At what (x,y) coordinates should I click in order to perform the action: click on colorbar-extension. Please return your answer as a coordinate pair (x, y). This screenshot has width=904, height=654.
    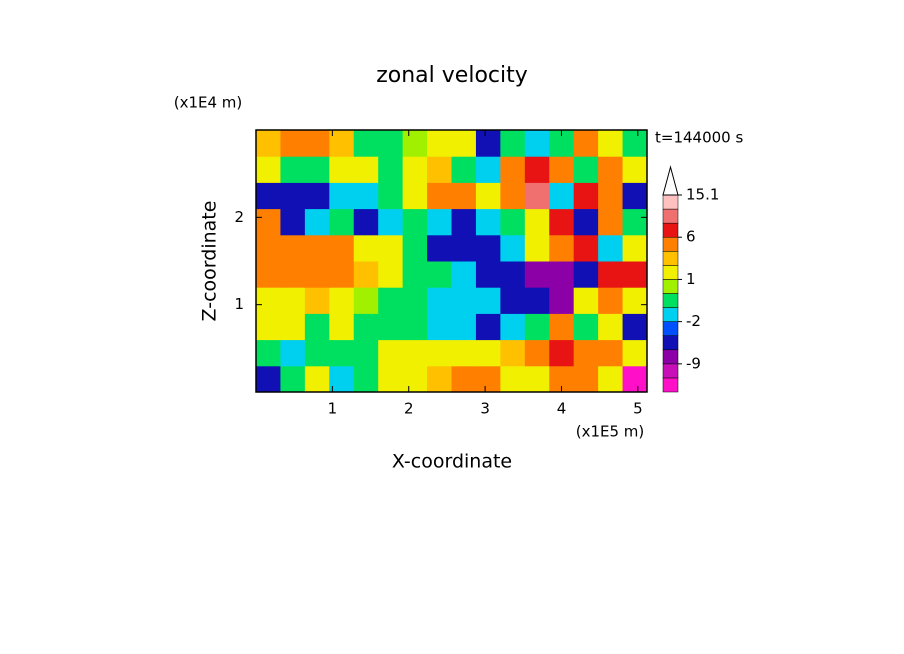
    Looking at the image, I should click on (670, 180).